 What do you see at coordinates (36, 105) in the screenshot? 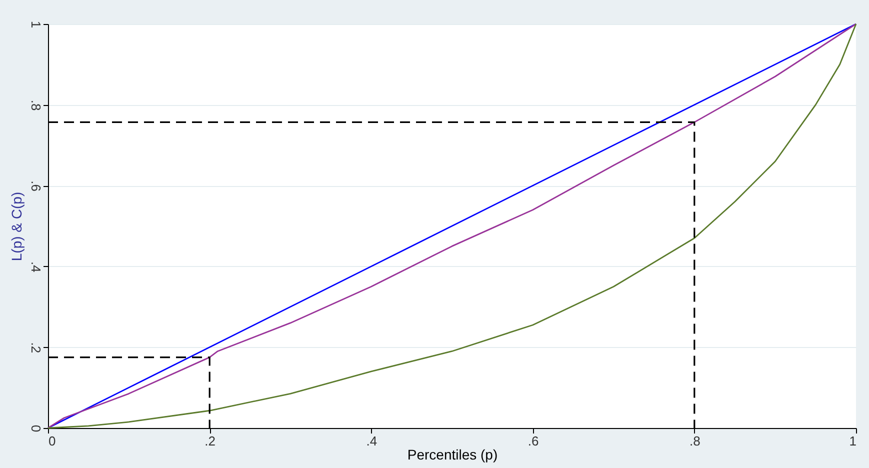
I see `y-tick-label: .8` at bounding box center [36, 105].